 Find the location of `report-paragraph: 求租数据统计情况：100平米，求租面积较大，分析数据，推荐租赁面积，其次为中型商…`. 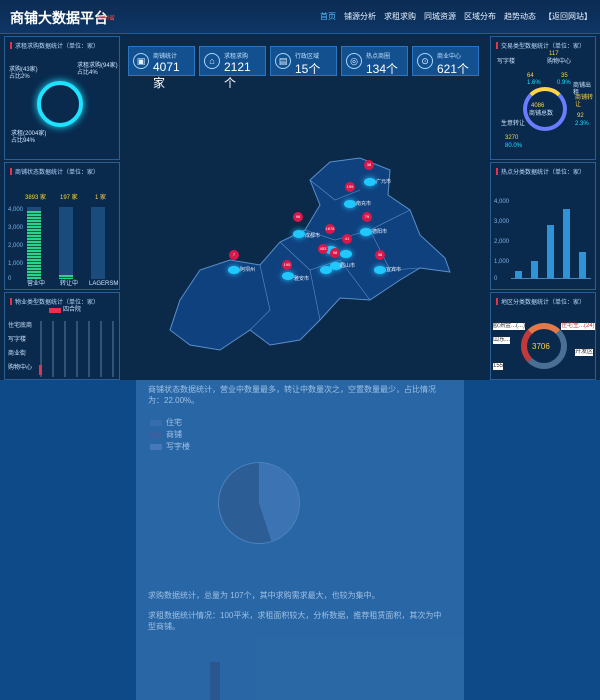

report-paragraph: 求租数据统计情况：100平米，求租面积较大，分析数据，推荐租赁面积，其次为中型商… is located at coordinates (295, 621).